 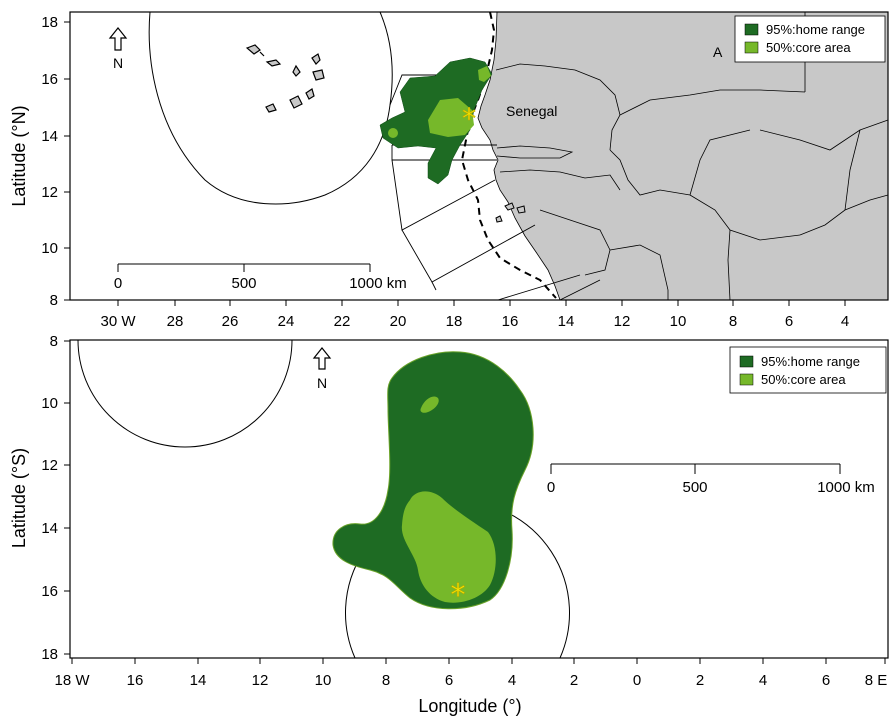 I want to click on bottom-core-area, so click(x=448, y=547).